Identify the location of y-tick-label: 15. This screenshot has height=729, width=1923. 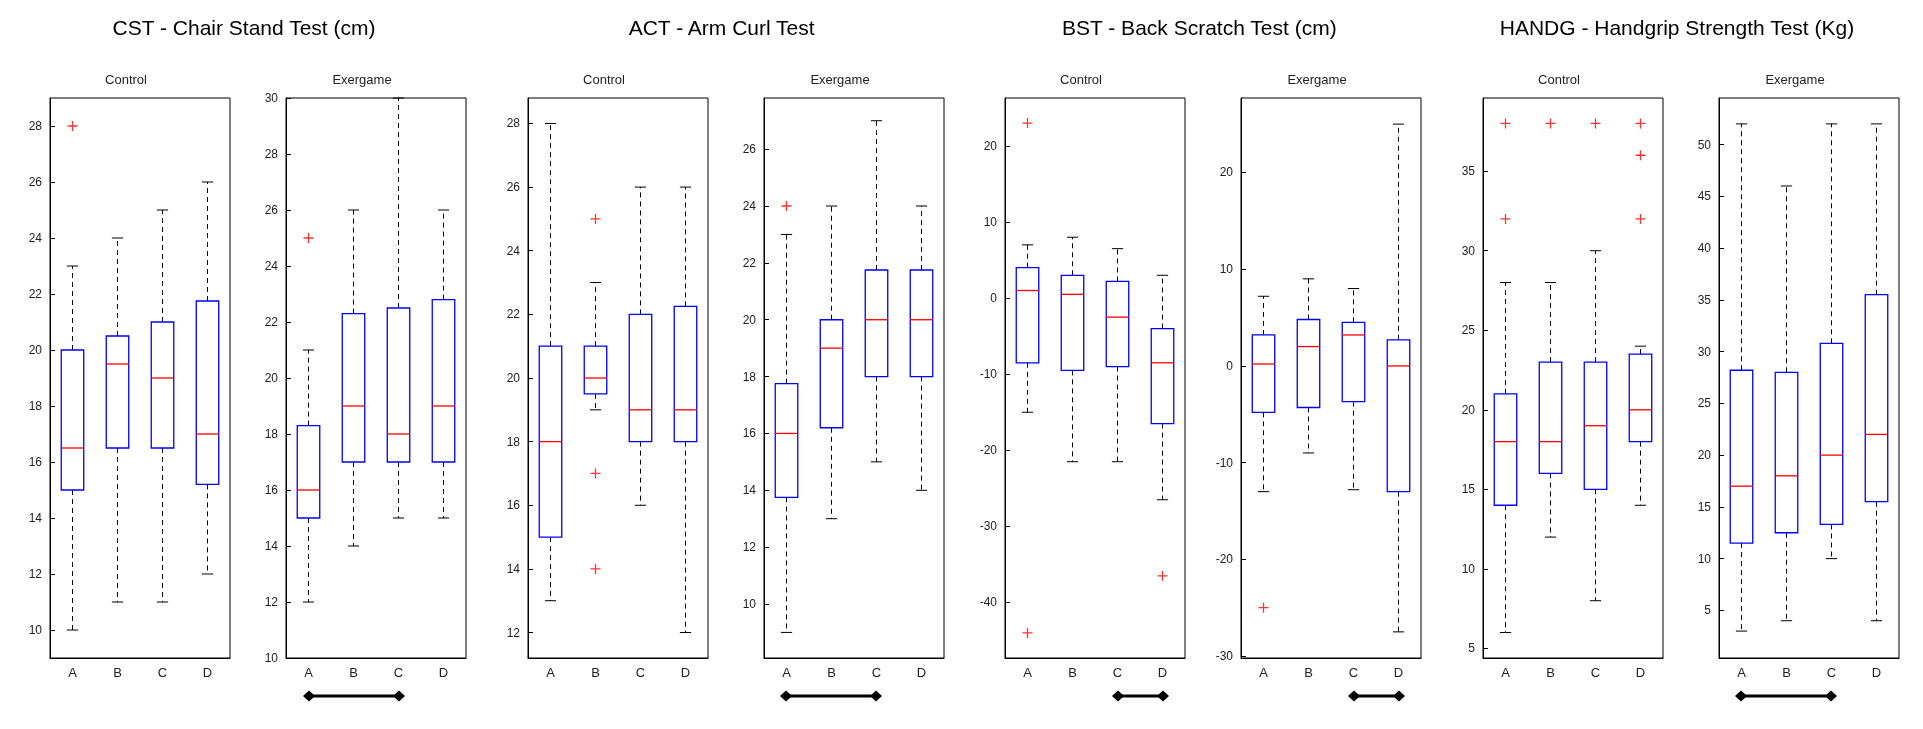
(1704, 506).